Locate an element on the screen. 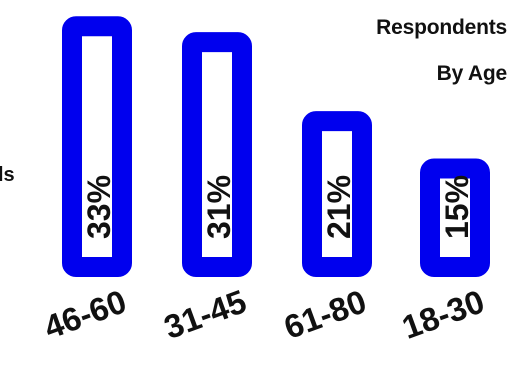  bar-value-label: 15% is located at coordinates (457, 207).